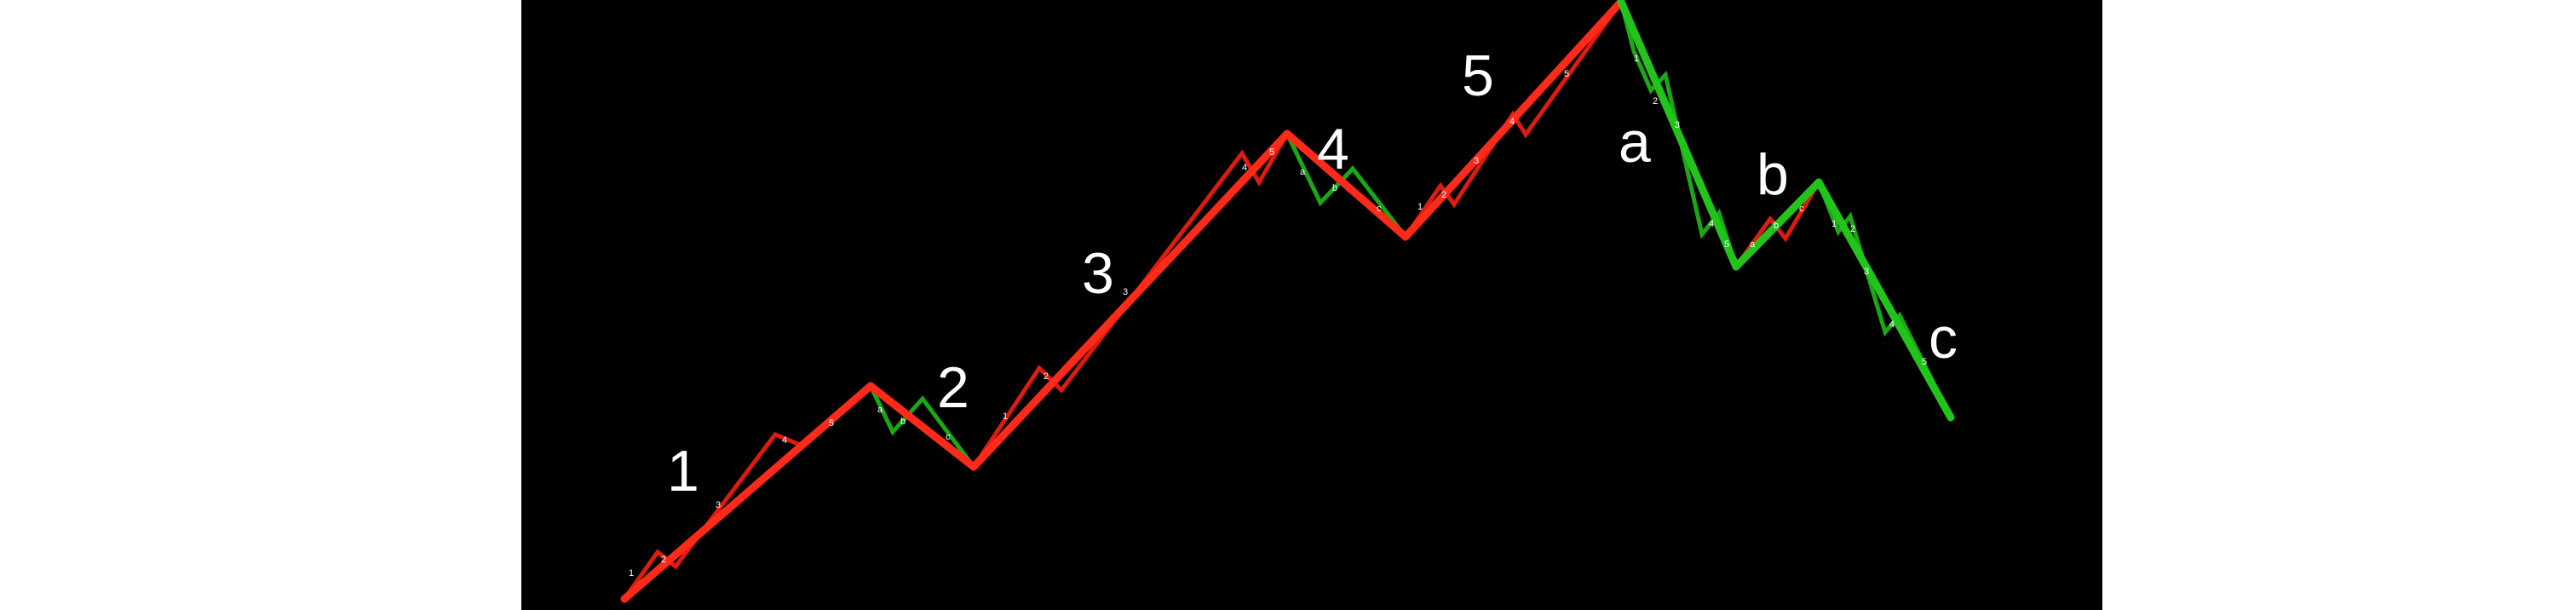 The height and width of the screenshot is (610, 2576). Describe the element at coordinates (1885, 300) in the screenshot. I see `waveC-line` at that location.